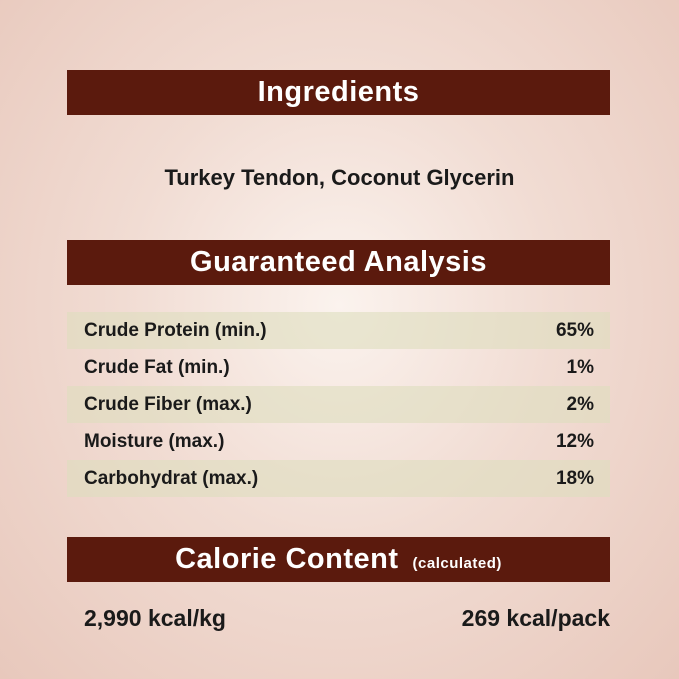 This screenshot has width=679, height=679. I want to click on analysis-title: Guaranteed Analysis, so click(338, 262).